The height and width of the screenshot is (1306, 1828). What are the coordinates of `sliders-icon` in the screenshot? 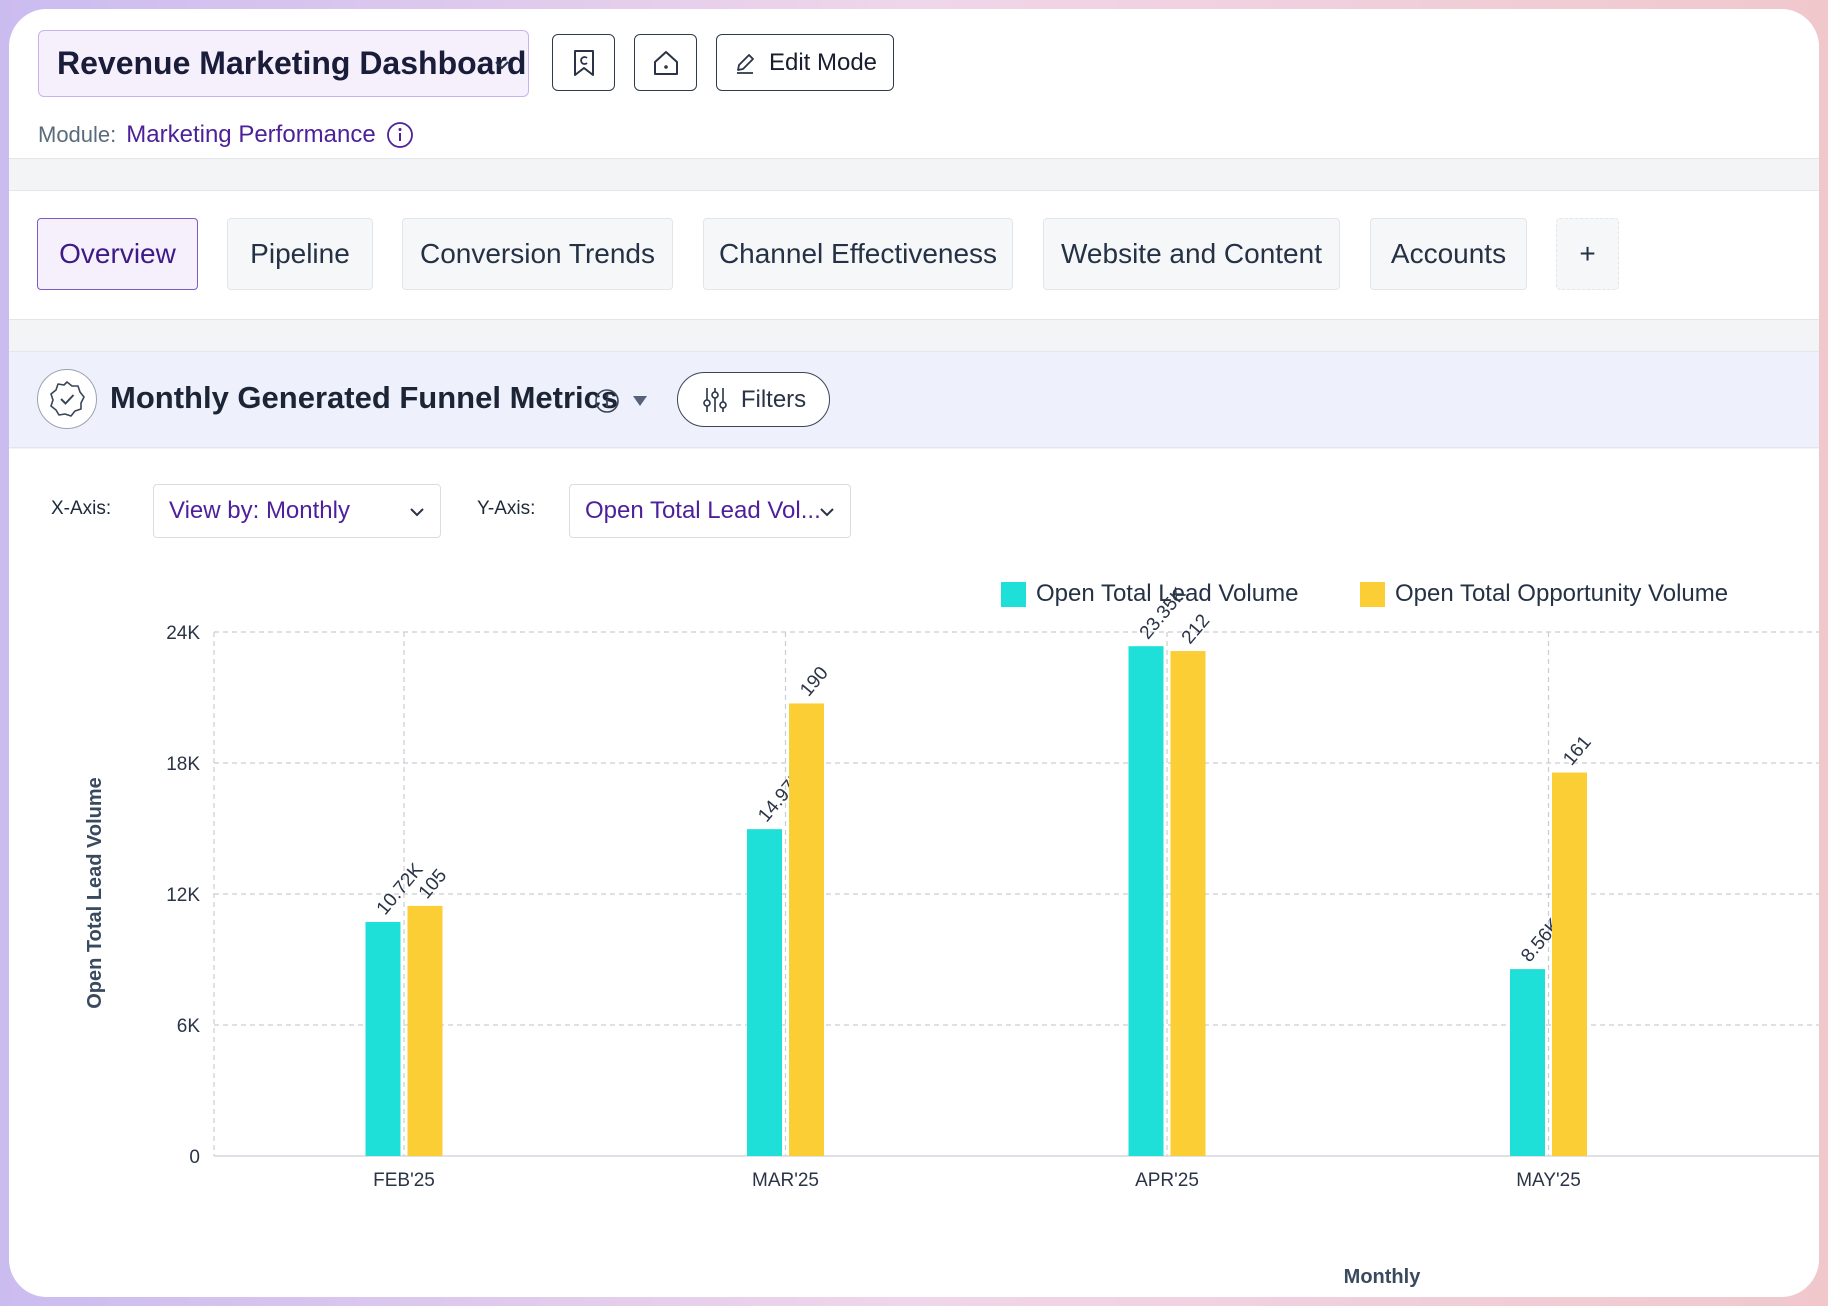 It's located at (715, 399).